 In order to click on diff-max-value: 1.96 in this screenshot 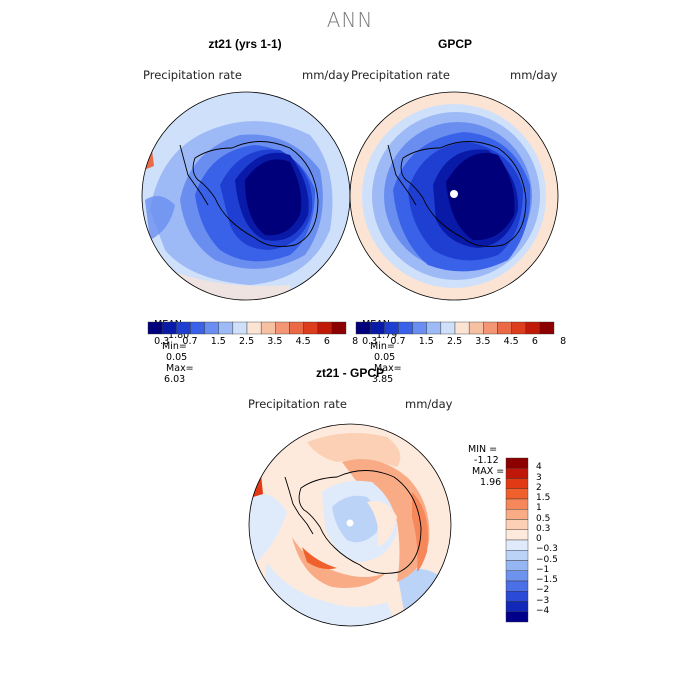, I will do `click(491, 482)`.